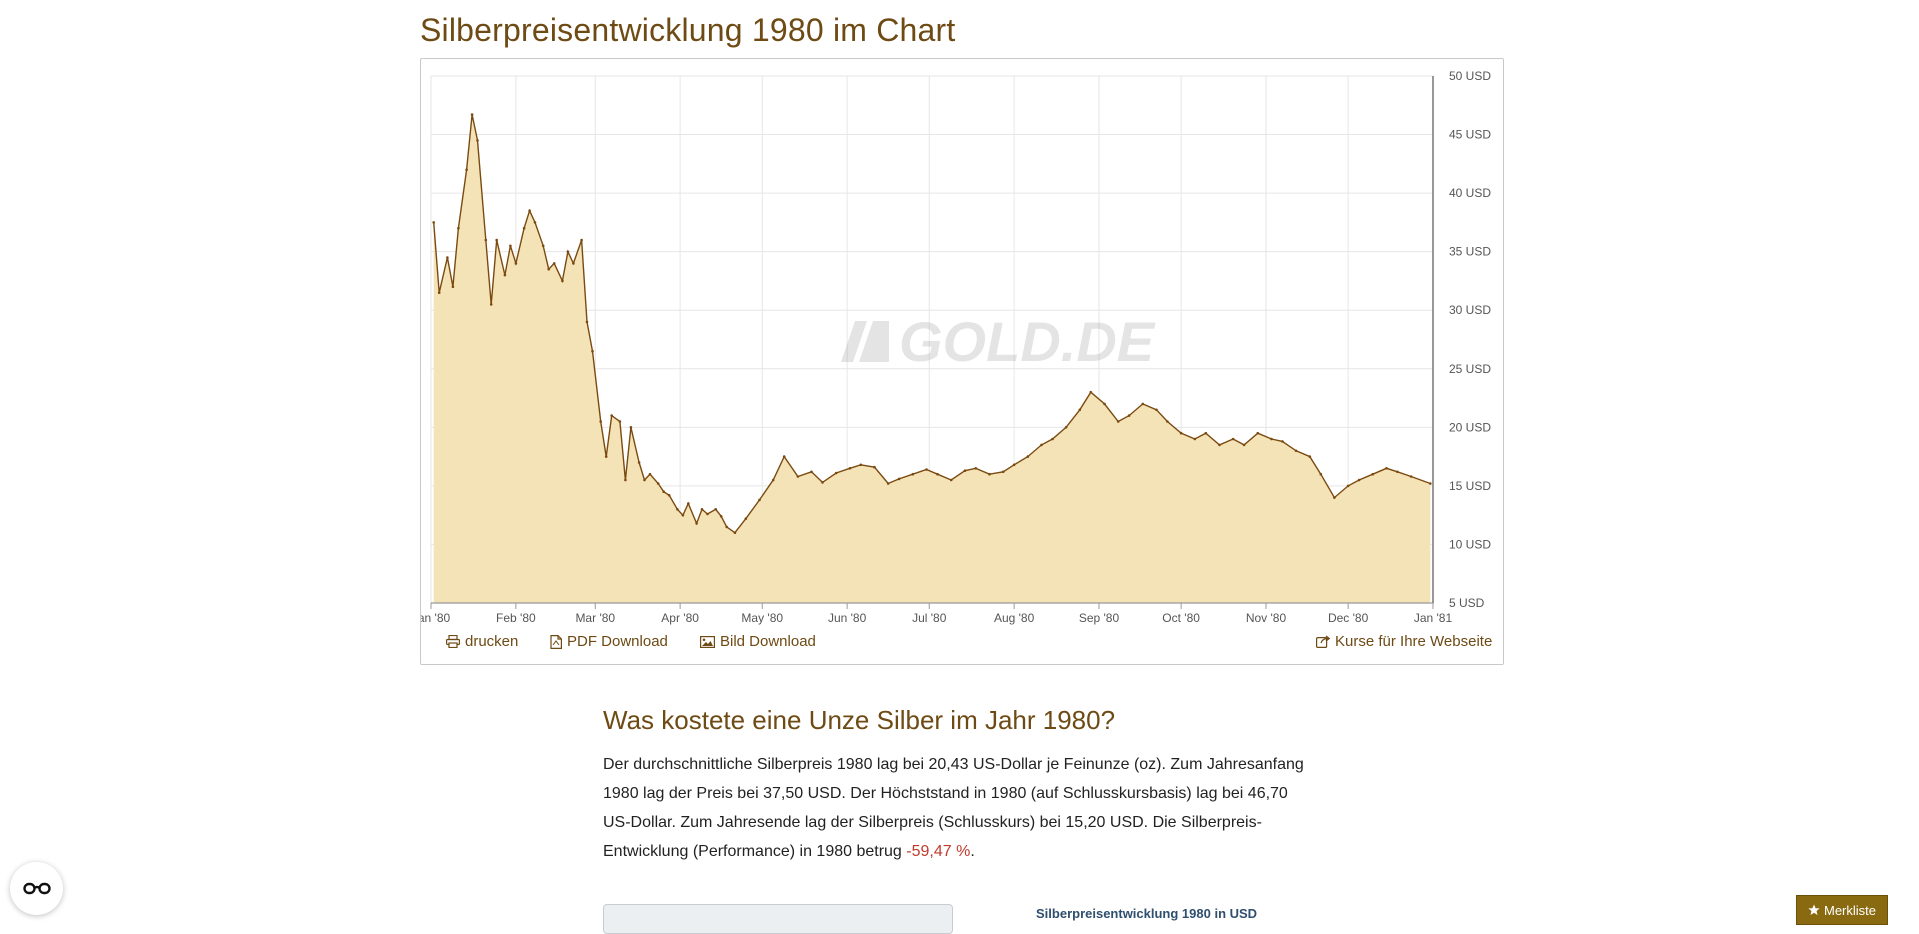 The height and width of the screenshot is (934, 1919). What do you see at coordinates (482, 641) in the screenshot?
I see `print-button: drucken` at bounding box center [482, 641].